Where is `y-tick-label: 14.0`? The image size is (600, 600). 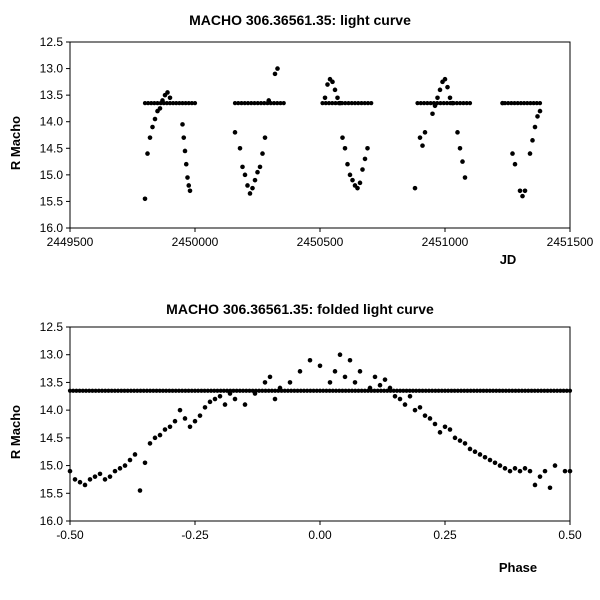 y-tick-label: 14.0 is located at coordinates (52, 410).